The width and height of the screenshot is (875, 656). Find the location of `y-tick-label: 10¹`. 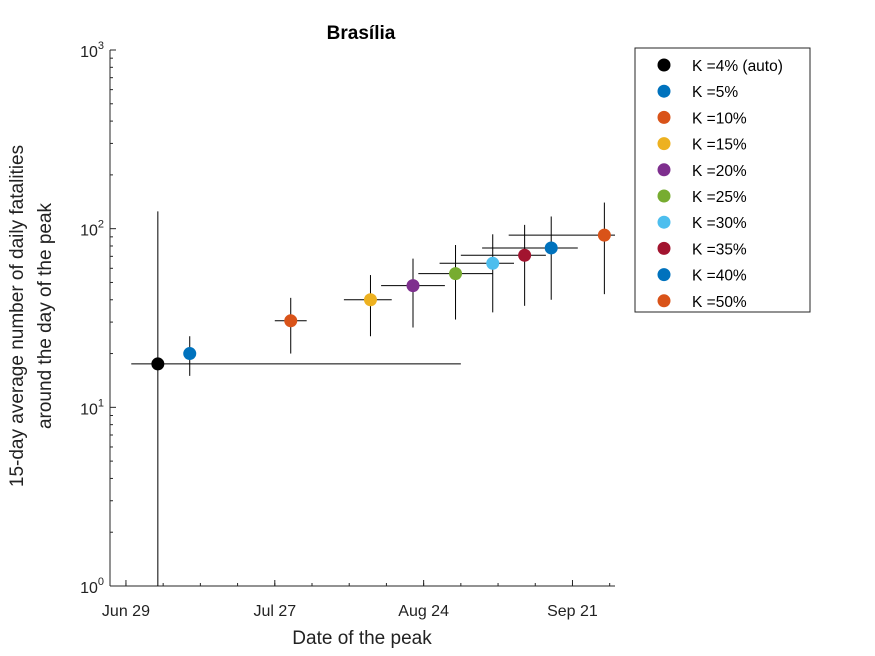

y-tick-label: 10¹ is located at coordinates (92, 407).